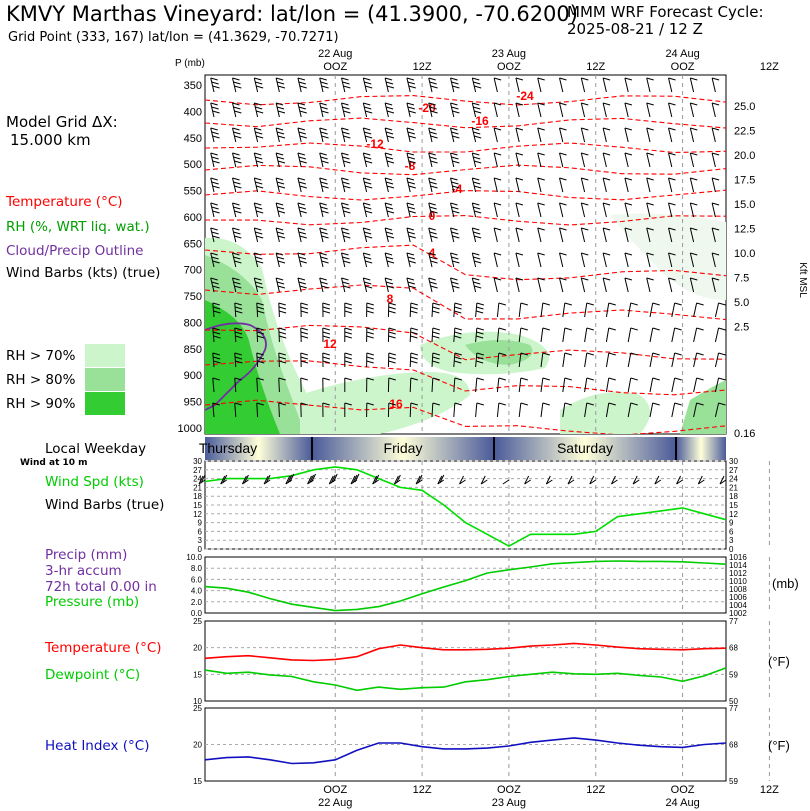 The image size is (810, 811). Describe the element at coordinates (465, 661) in the screenshot. I see `temp-frame` at that location.